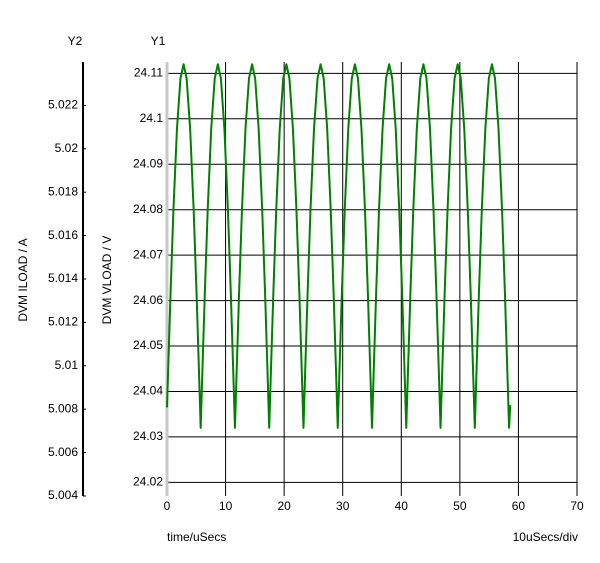  I want to click on x-tick-label: 10, so click(226, 506).